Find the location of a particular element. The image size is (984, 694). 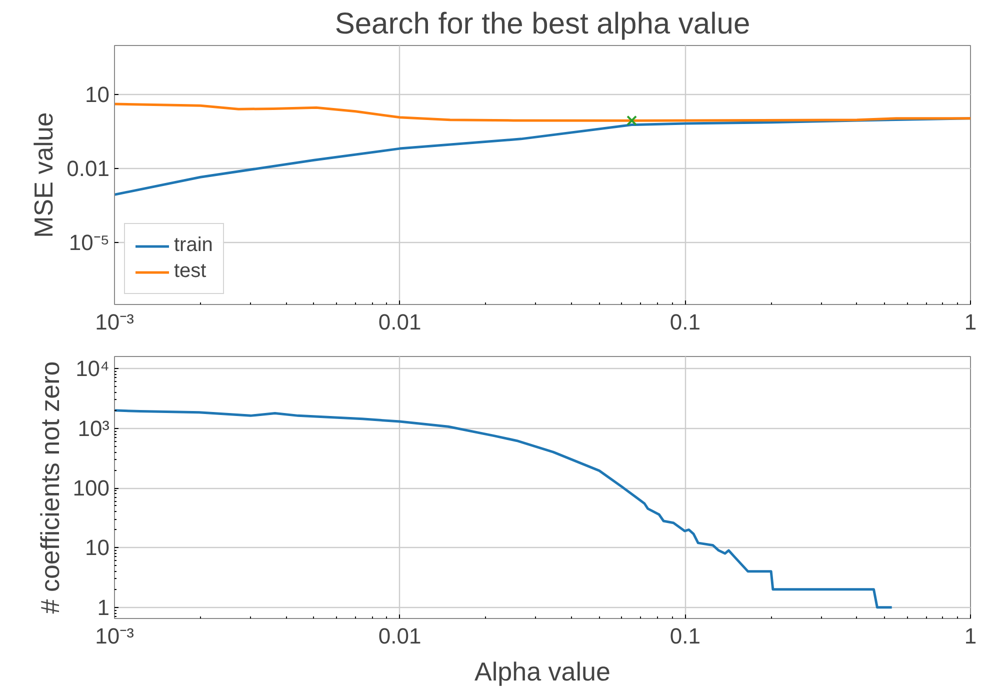

y-tick-label: 100 is located at coordinates (91, 488).